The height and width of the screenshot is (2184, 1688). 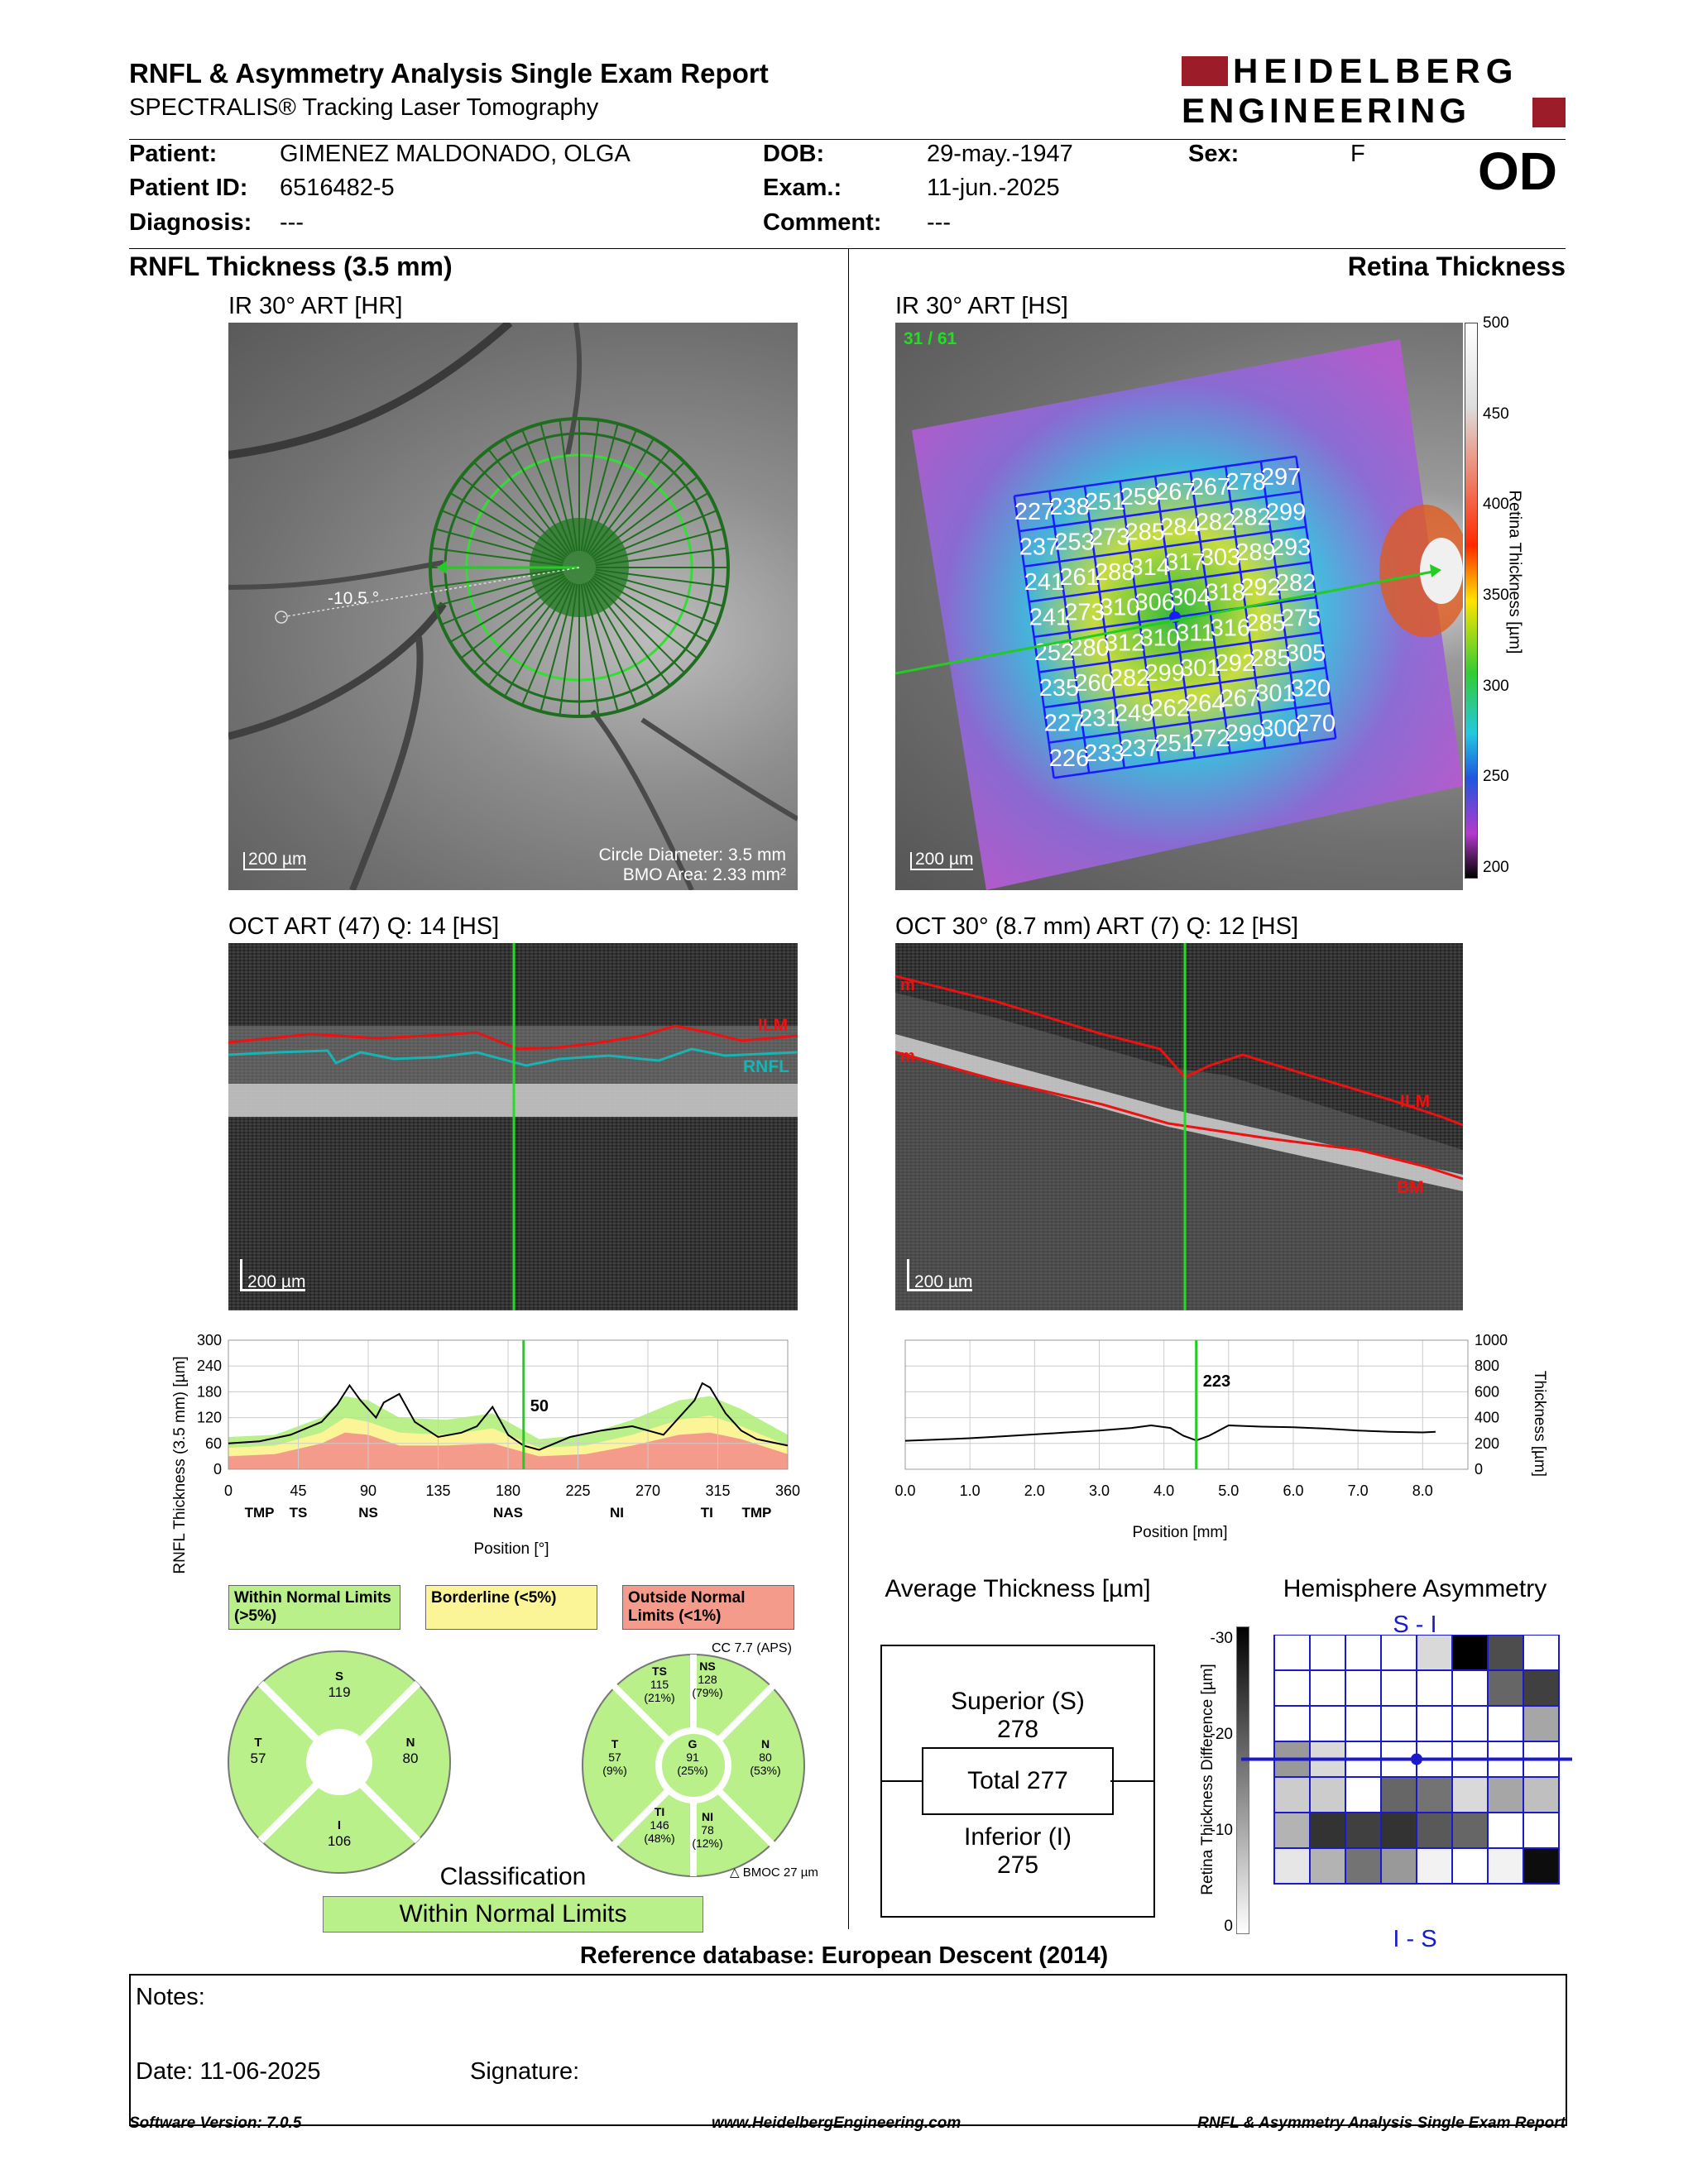 I want to click on x-tick-label: 2.0, so click(x=1034, y=1490).